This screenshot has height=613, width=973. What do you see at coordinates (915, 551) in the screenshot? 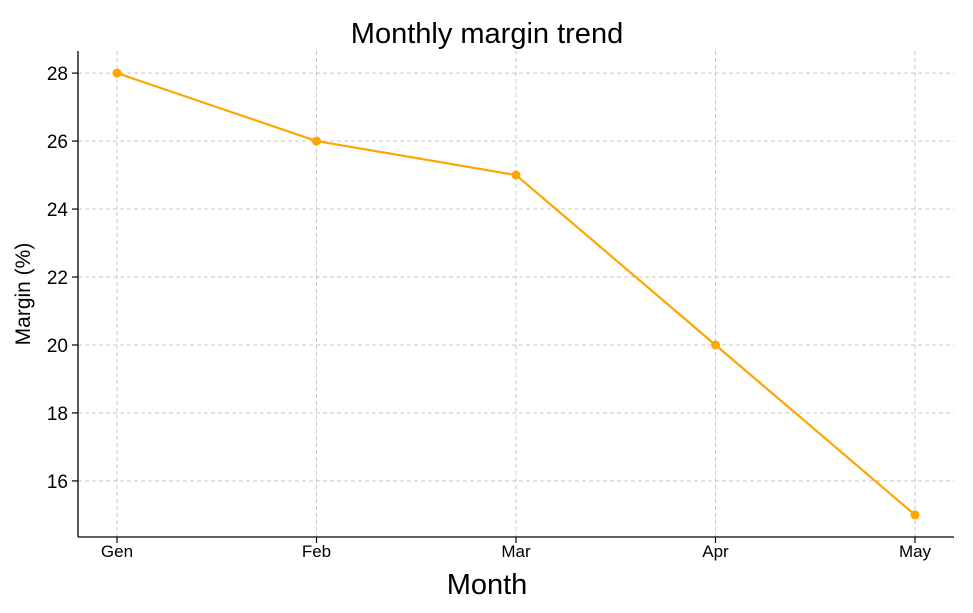
I see `x-tick-label: May` at bounding box center [915, 551].